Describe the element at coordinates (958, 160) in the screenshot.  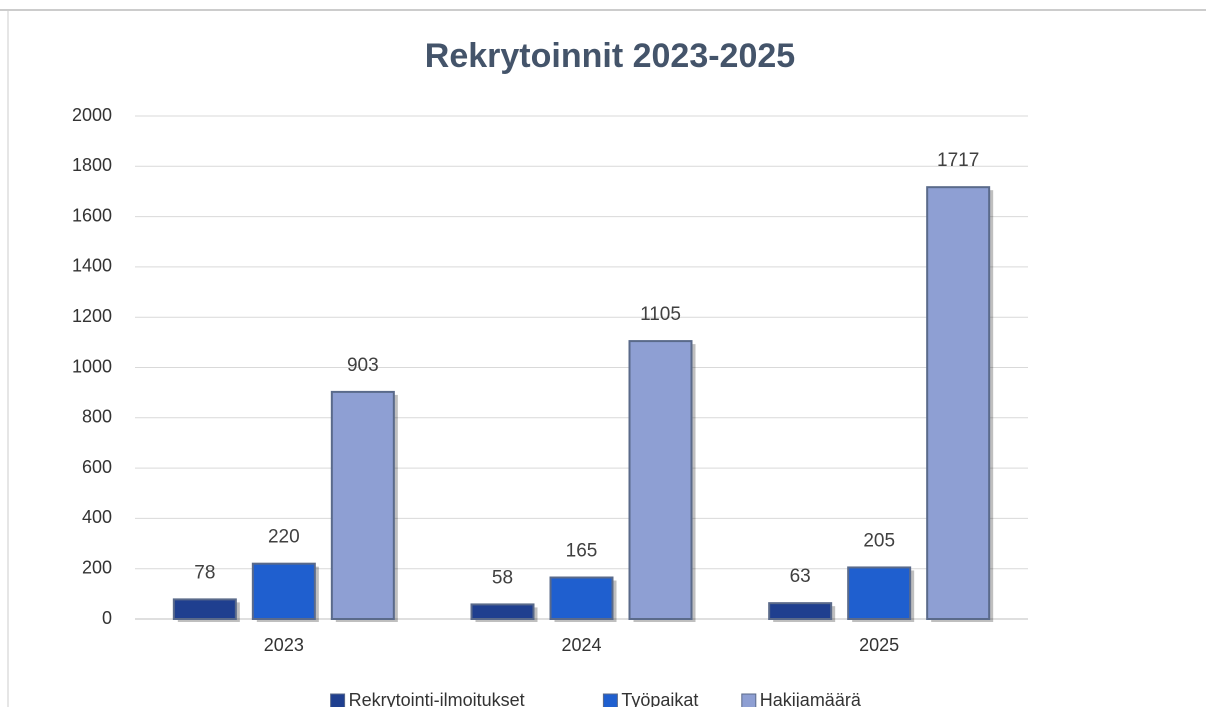
I see `data-label: 1717` at that location.